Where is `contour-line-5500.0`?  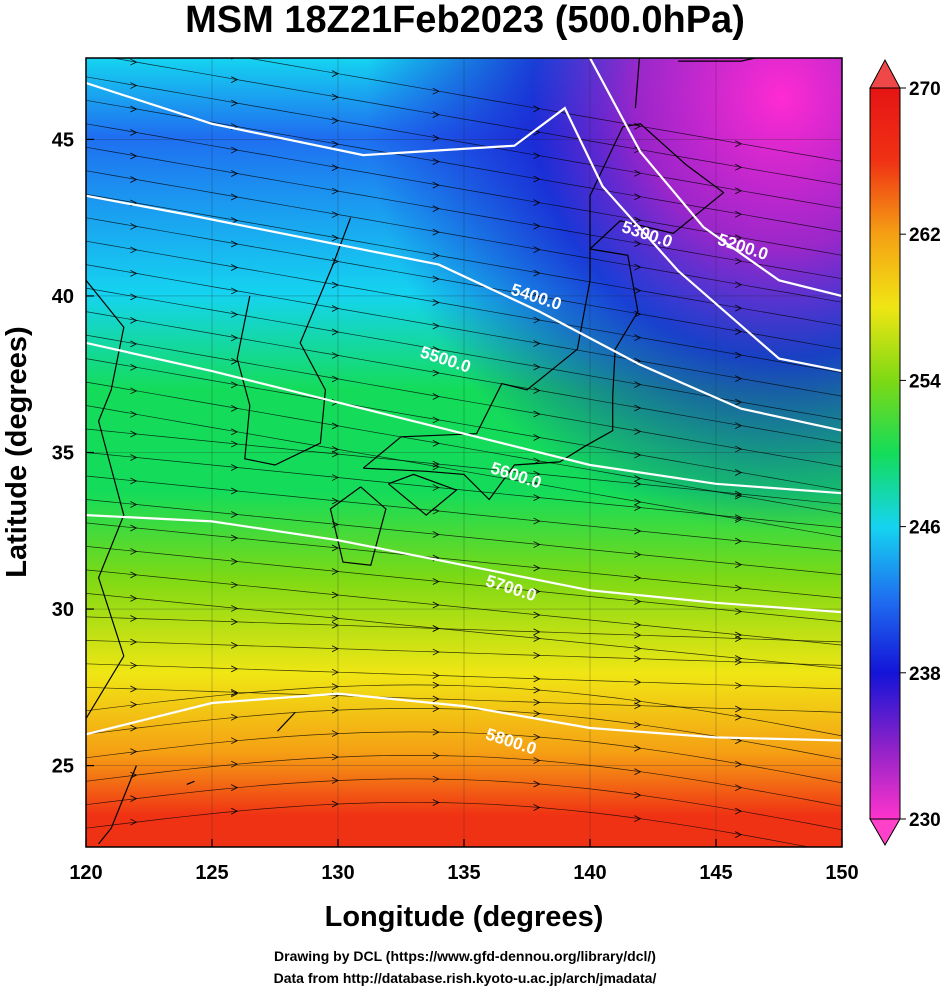
contour-line-5500.0 is located at coordinates (464, 418).